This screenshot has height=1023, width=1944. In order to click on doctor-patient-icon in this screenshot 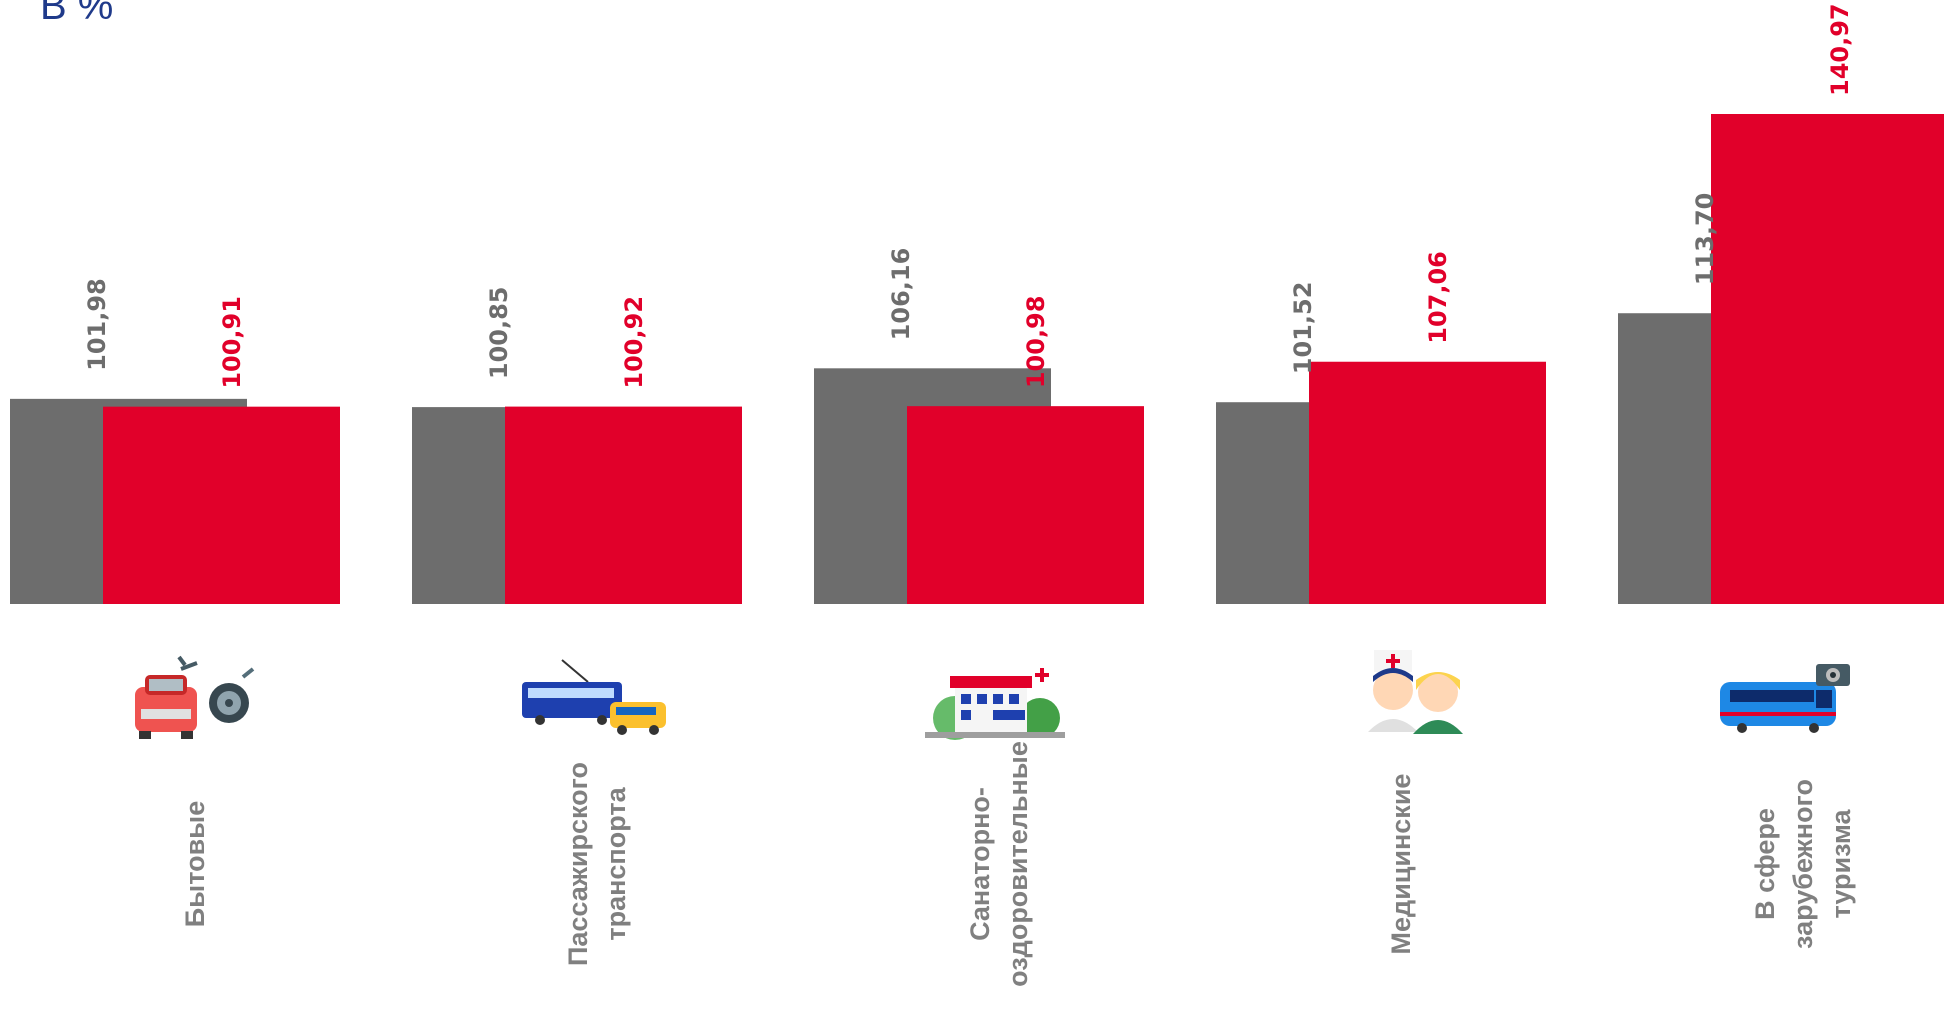, I will do `click(1415, 692)`.